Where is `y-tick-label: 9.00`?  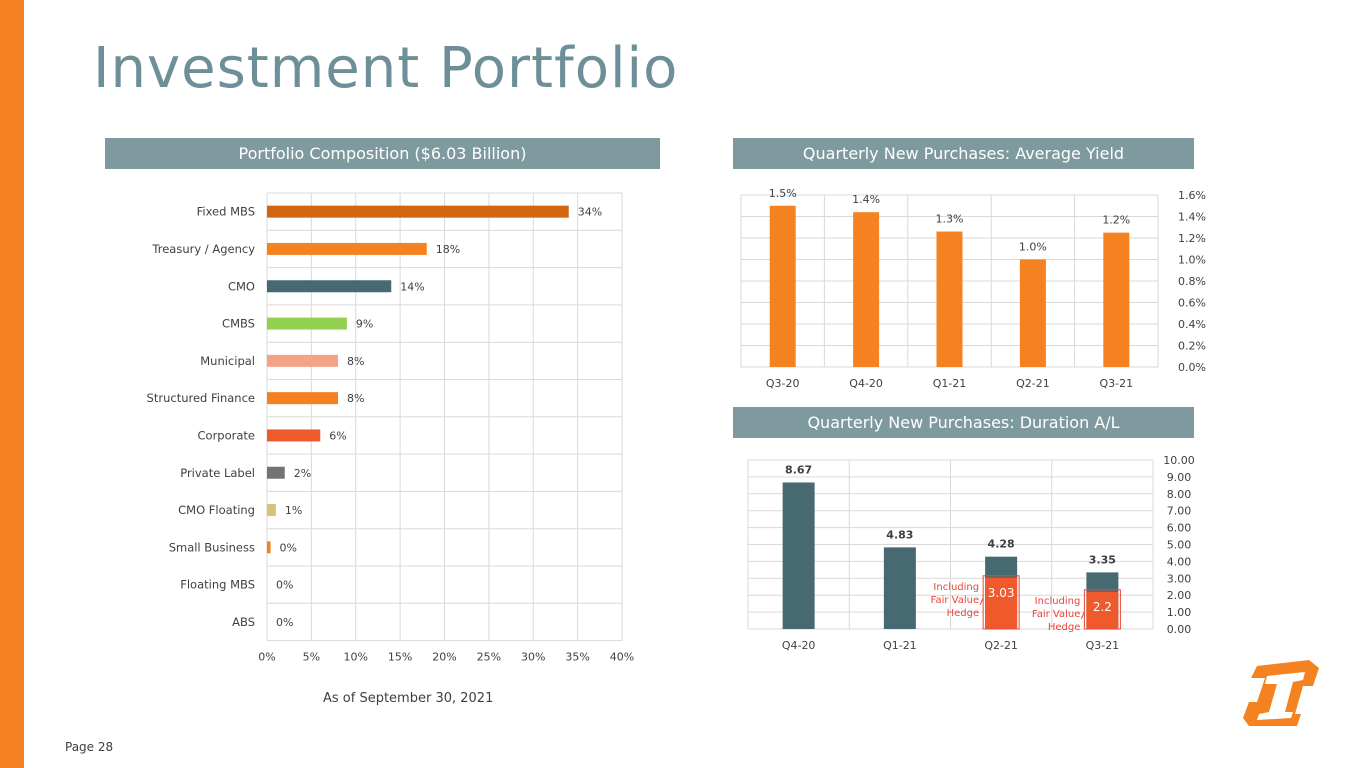 y-tick-label: 9.00 is located at coordinates (1179, 477).